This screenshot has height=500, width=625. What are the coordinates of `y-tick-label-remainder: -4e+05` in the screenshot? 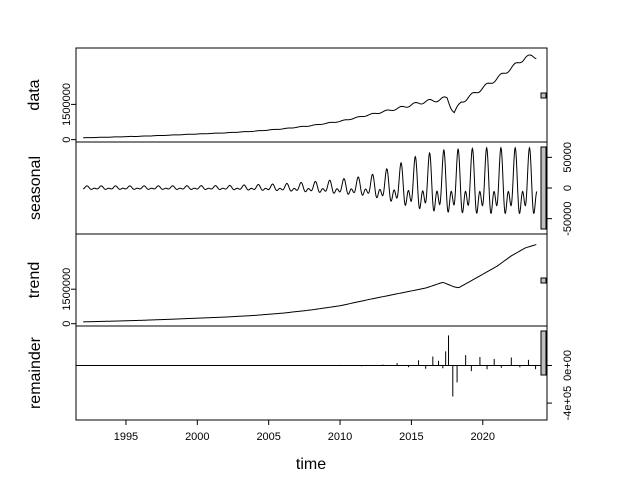 It's located at (568, 403).